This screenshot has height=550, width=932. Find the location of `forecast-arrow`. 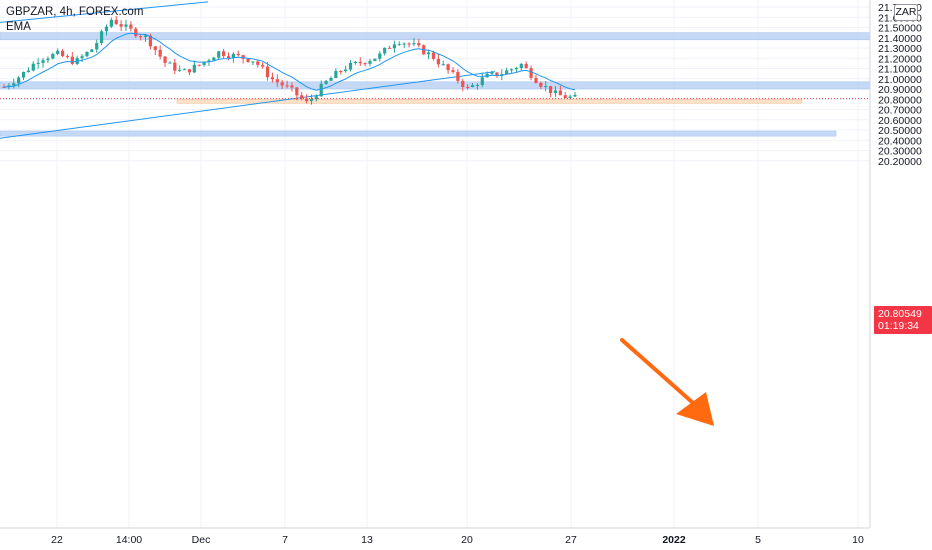

forecast-arrow is located at coordinates (667, 382).